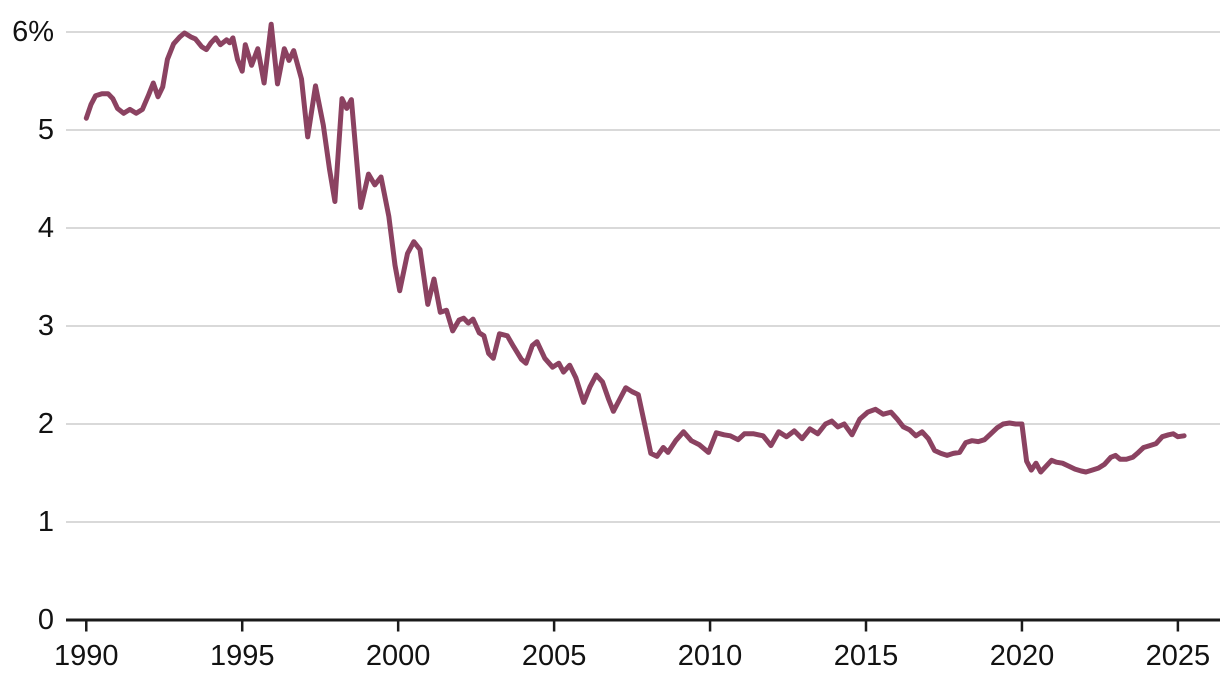  What do you see at coordinates (46, 130) in the screenshot?
I see `y-axis-label: 5` at bounding box center [46, 130].